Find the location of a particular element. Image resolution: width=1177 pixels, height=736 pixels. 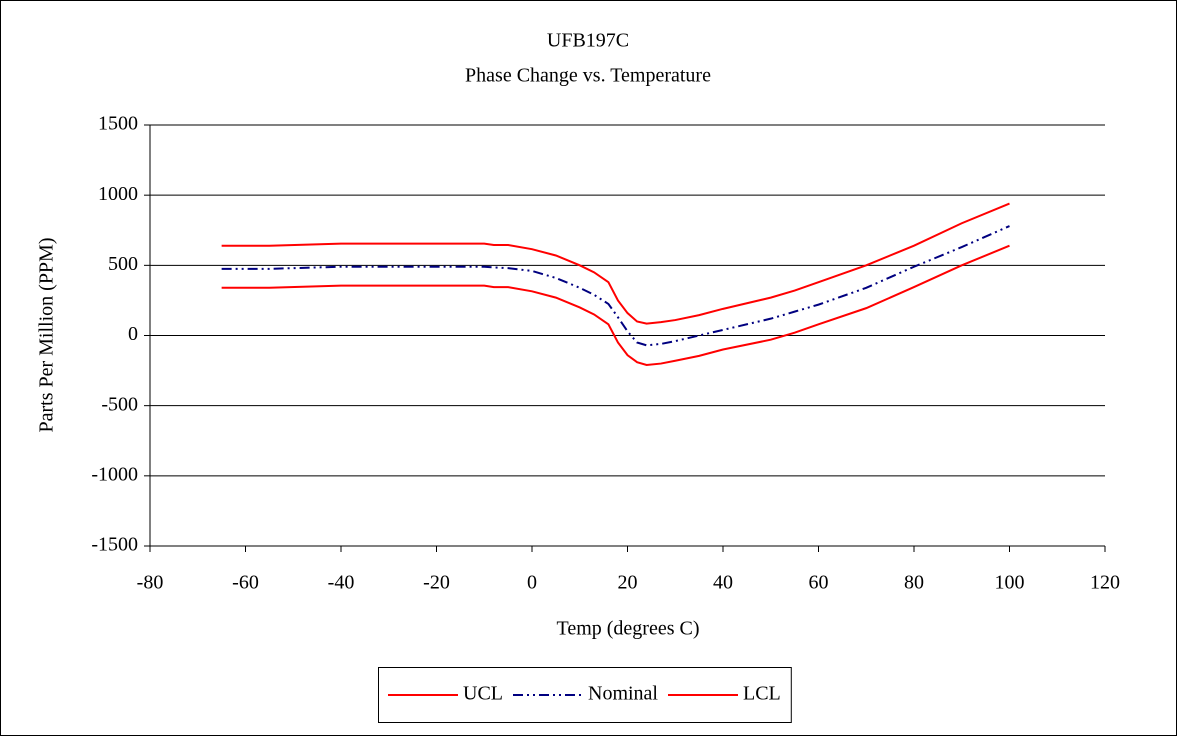

y-tick-label: 1000 is located at coordinates (118, 194).